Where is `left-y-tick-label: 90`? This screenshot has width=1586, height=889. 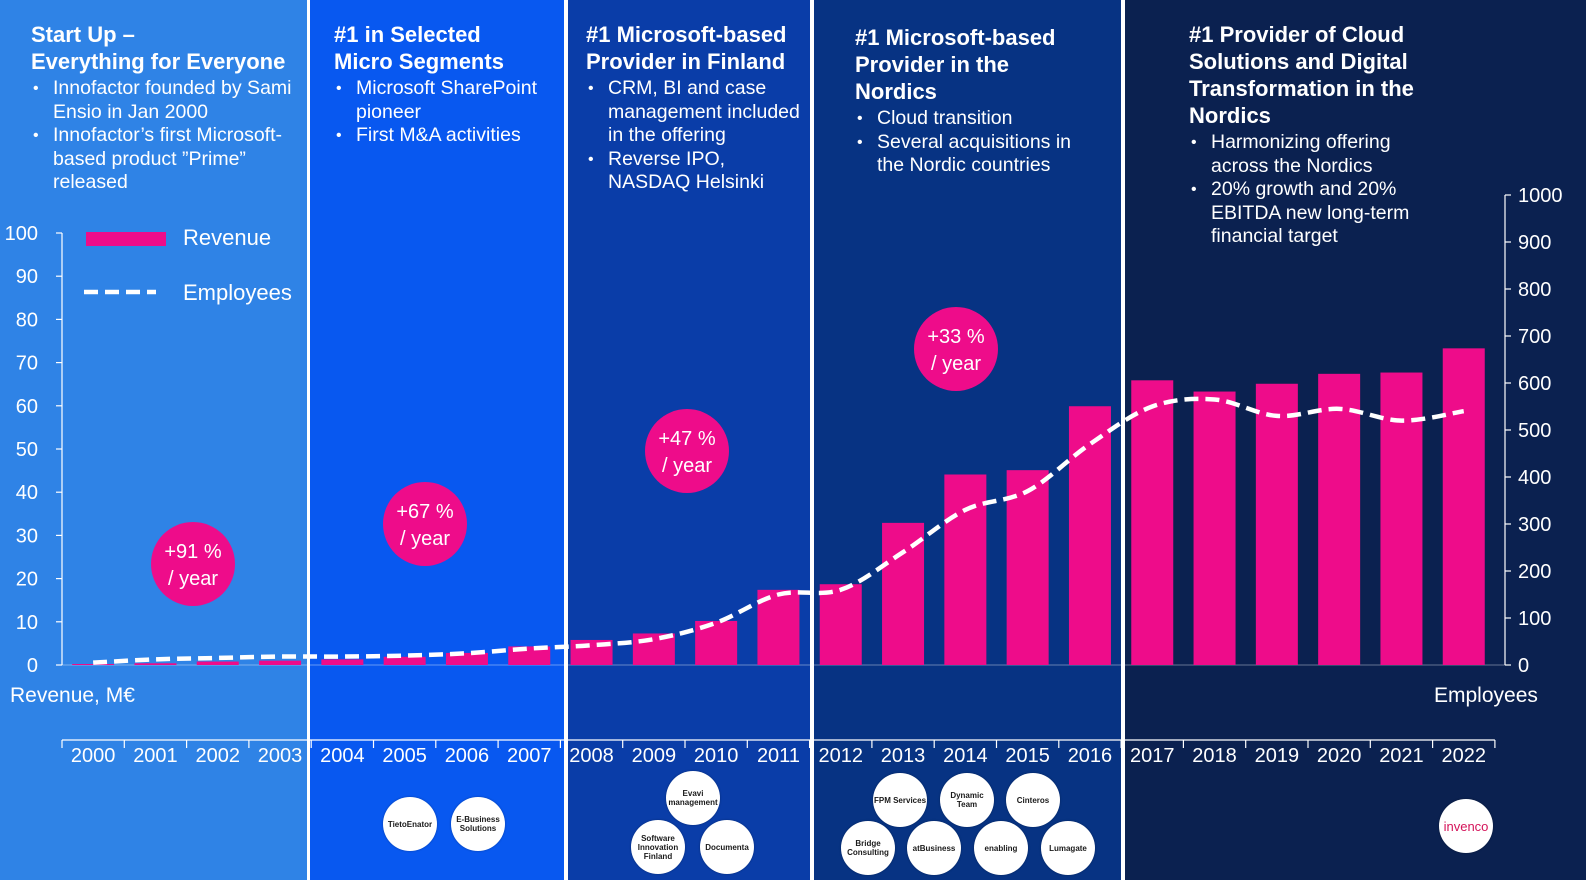 left-y-tick-label: 90 is located at coordinates (27, 277).